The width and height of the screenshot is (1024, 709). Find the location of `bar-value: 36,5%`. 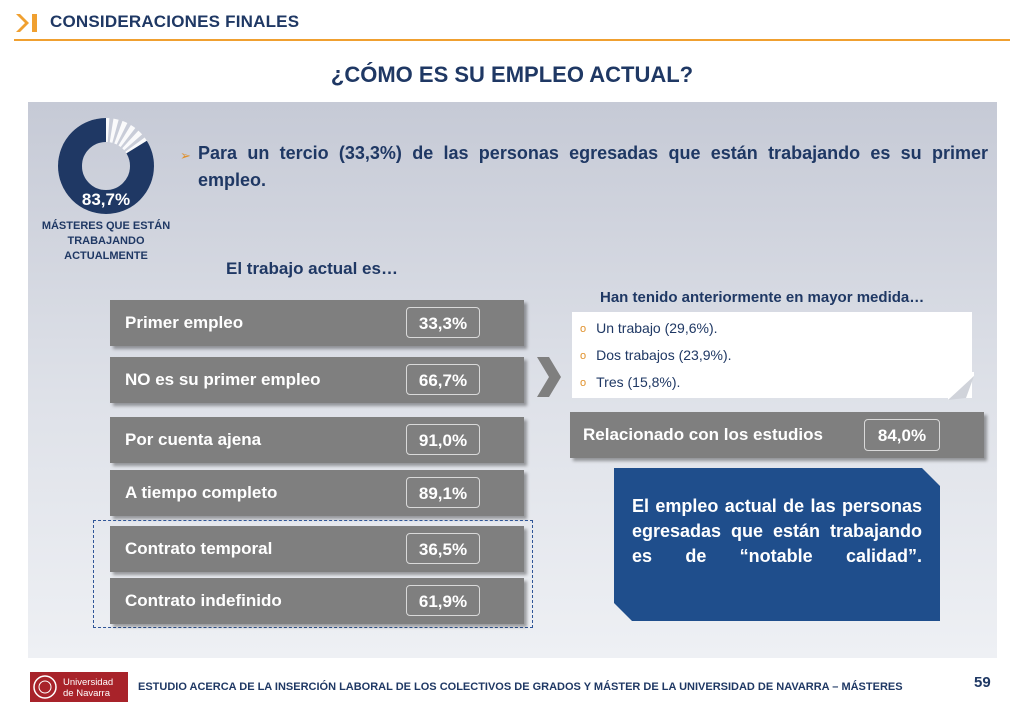

bar-value: 36,5% is located at coordinates (443, 548).